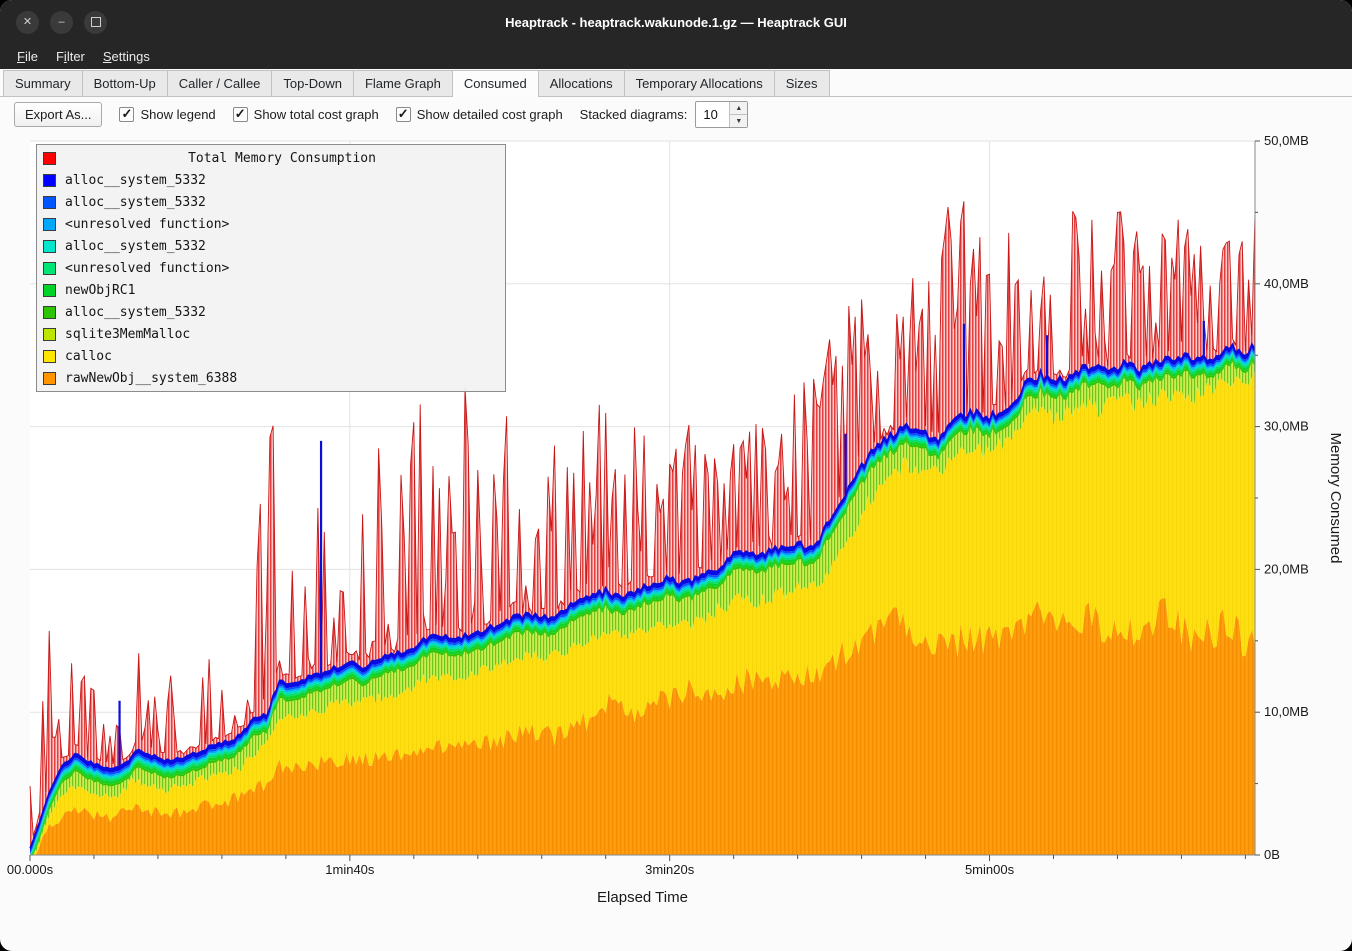  I want to click on legend-label: newObjRC1, so click(100, 290).